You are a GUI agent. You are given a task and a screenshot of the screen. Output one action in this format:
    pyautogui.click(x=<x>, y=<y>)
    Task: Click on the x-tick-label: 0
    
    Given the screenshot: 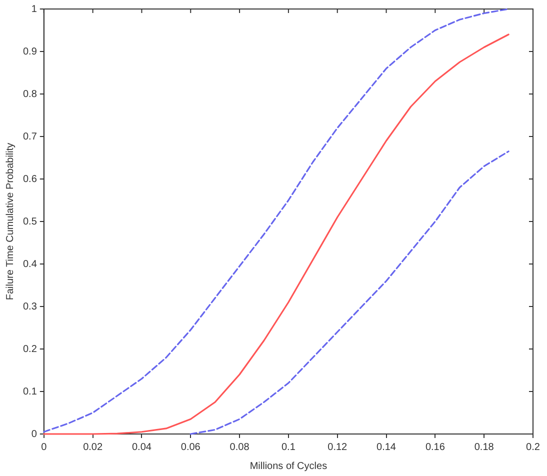 What is the action you would take?
    pyautogui.click(x=44, y=447)
    